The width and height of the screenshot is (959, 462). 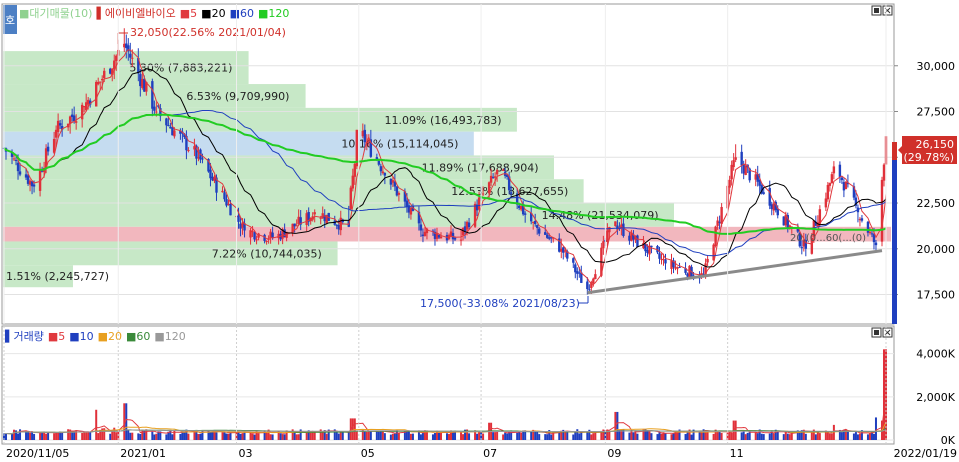 I want to click on time-tick-label: 2020/11/05, so click(x=37, y=453).